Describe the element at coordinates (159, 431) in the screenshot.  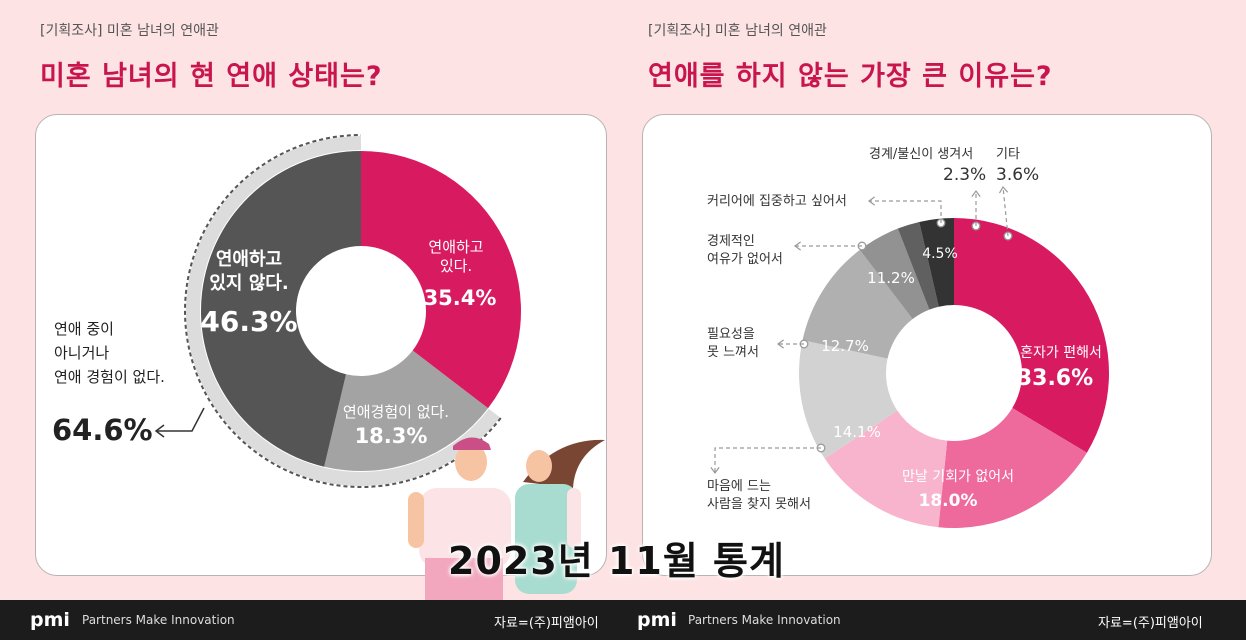
I see `combined-arrowhead` at that location.